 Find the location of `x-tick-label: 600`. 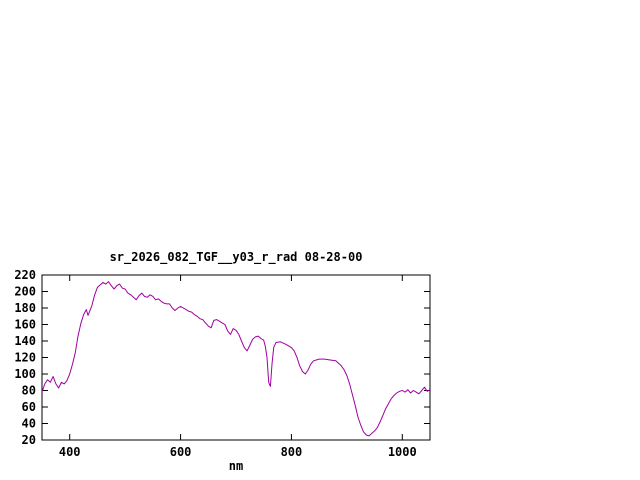

x-tick-label: 600 is located at coordinates (181, 452).